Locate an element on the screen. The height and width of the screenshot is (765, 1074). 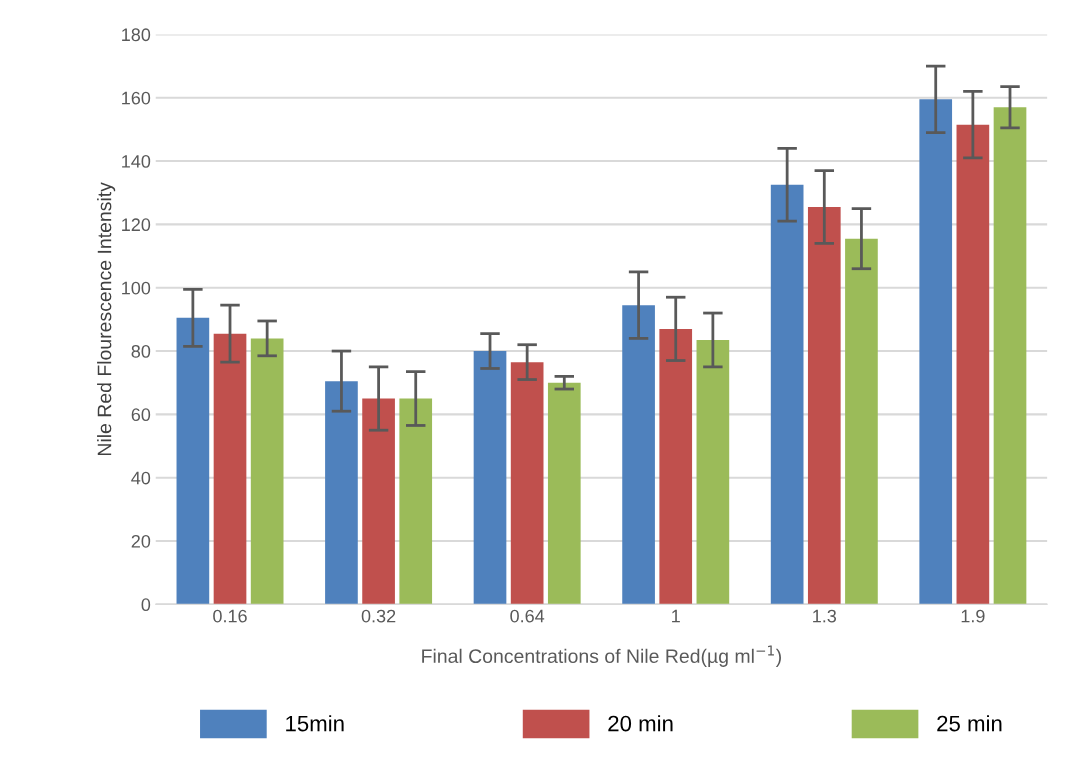
y-tick-label: 0 is located at coordinates (146, 605).